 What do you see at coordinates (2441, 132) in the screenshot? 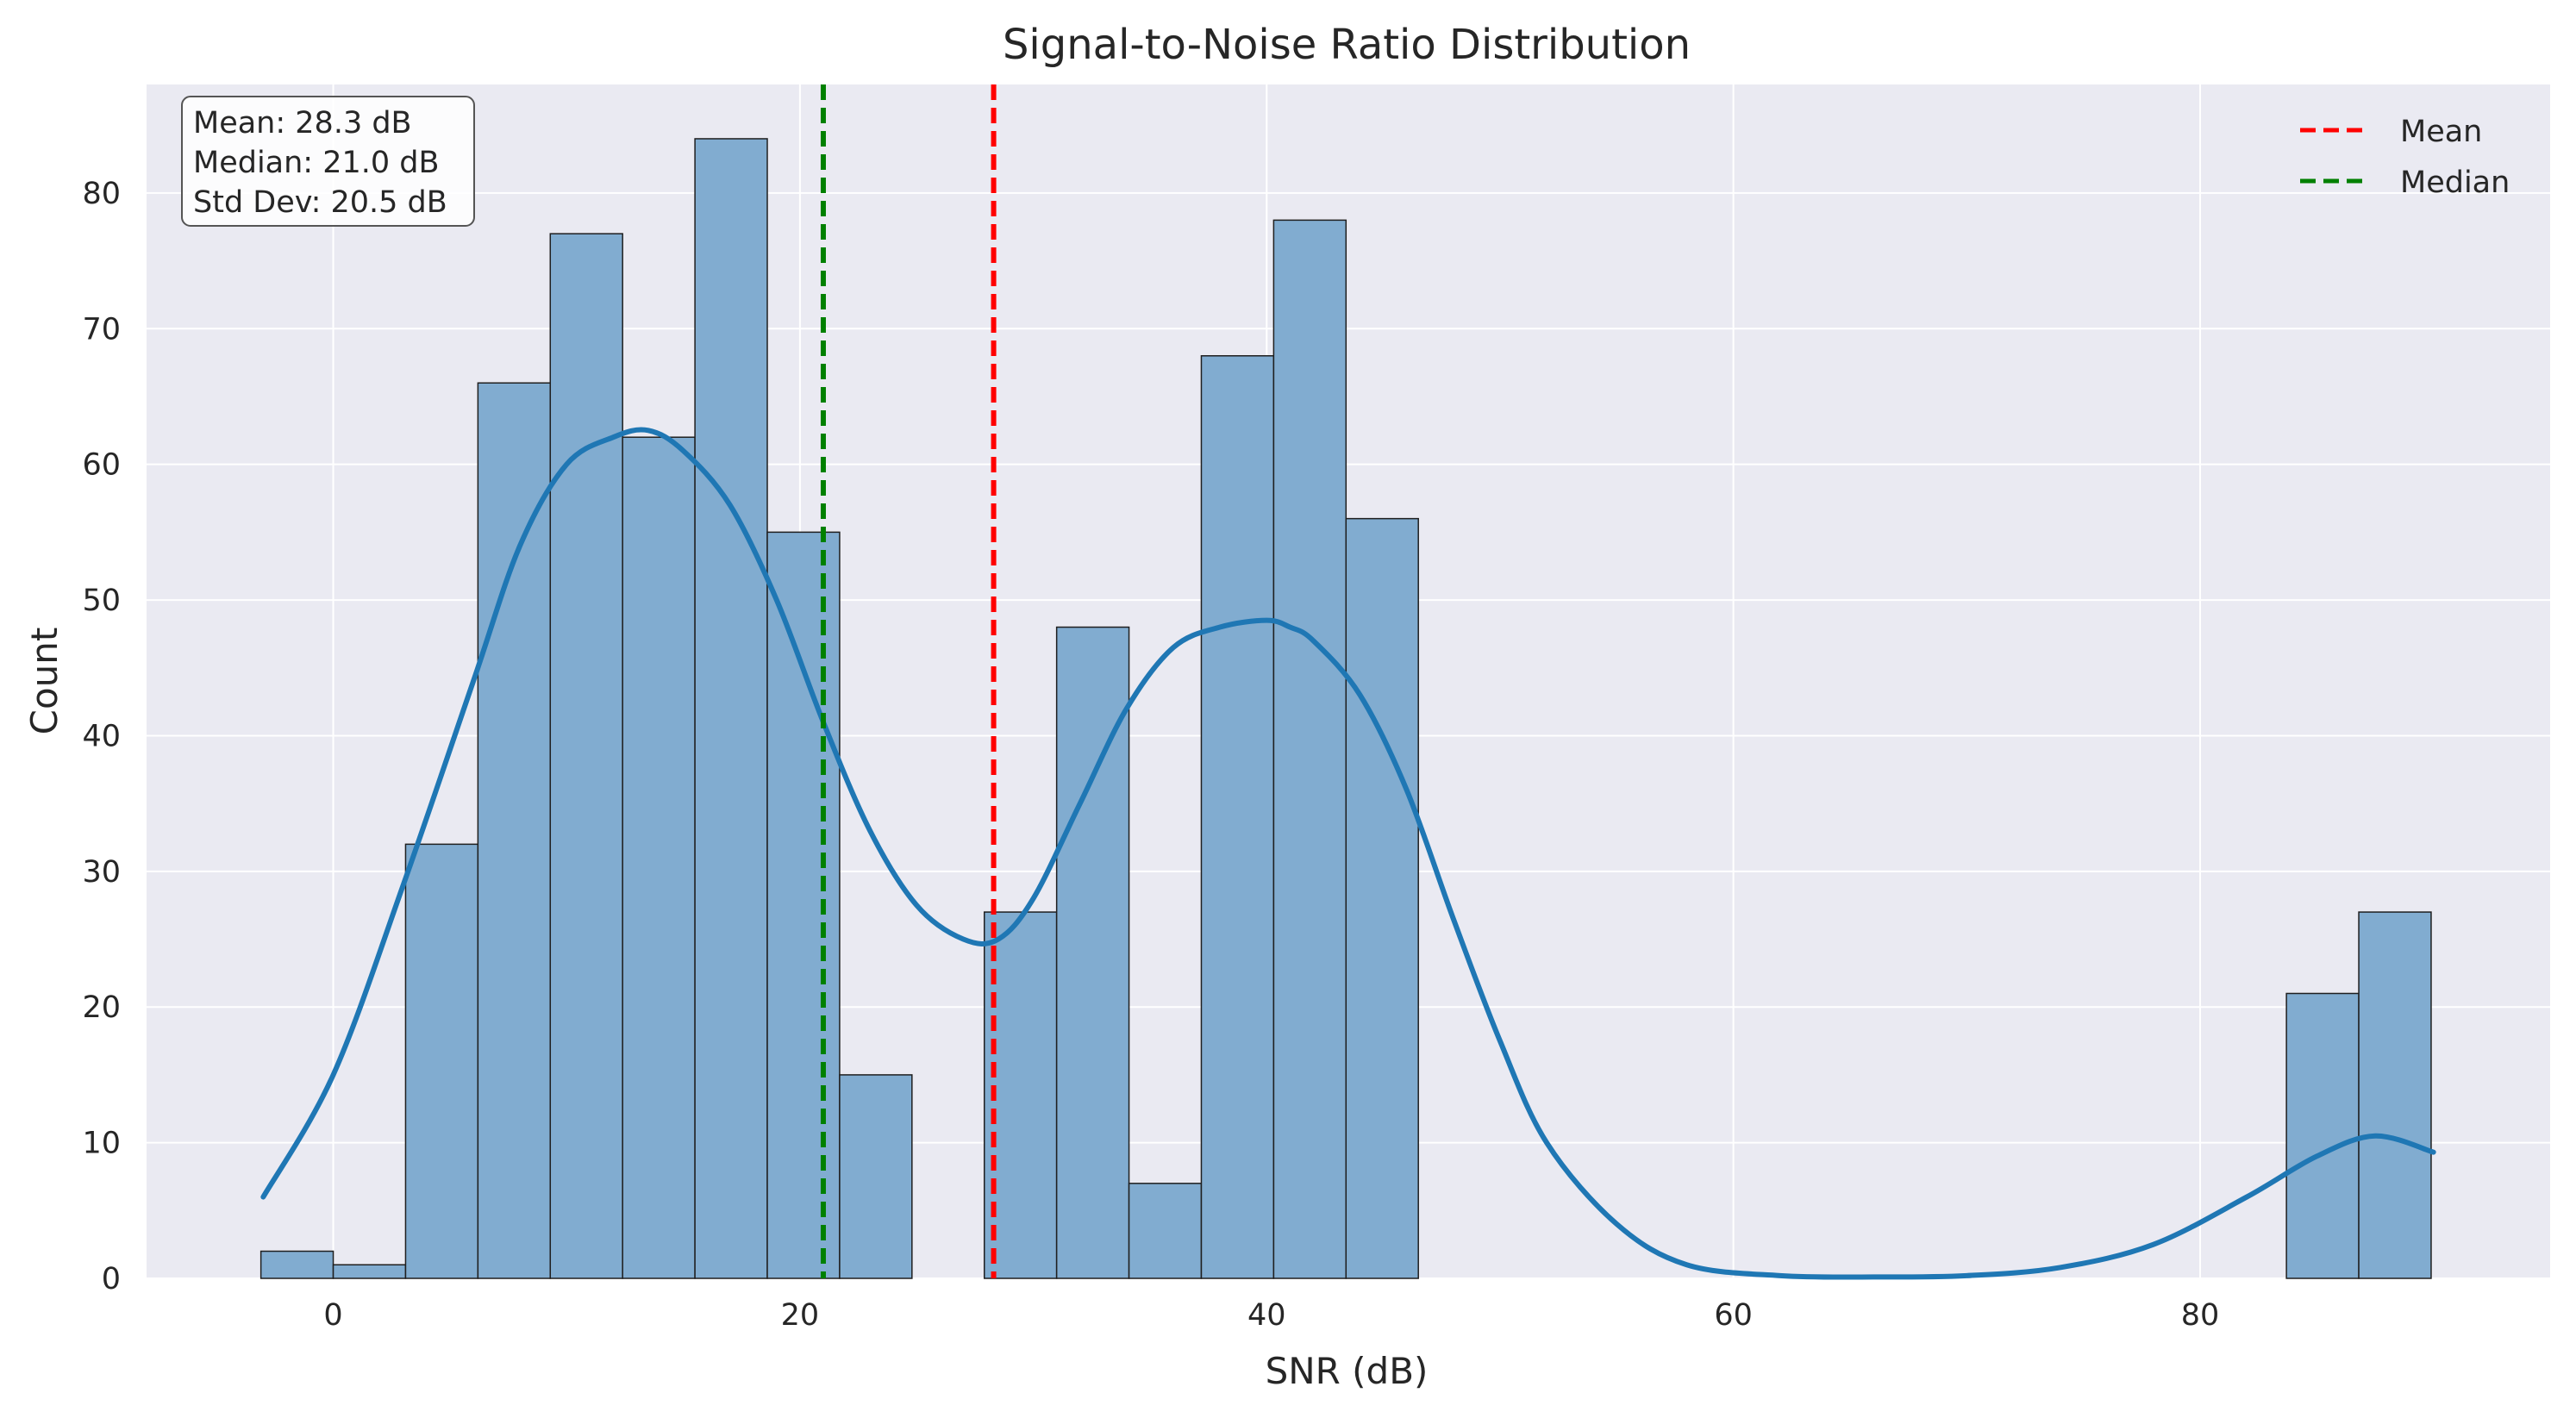
I see `legend-mean-label: Mean` at bounding box center [2441, 132].